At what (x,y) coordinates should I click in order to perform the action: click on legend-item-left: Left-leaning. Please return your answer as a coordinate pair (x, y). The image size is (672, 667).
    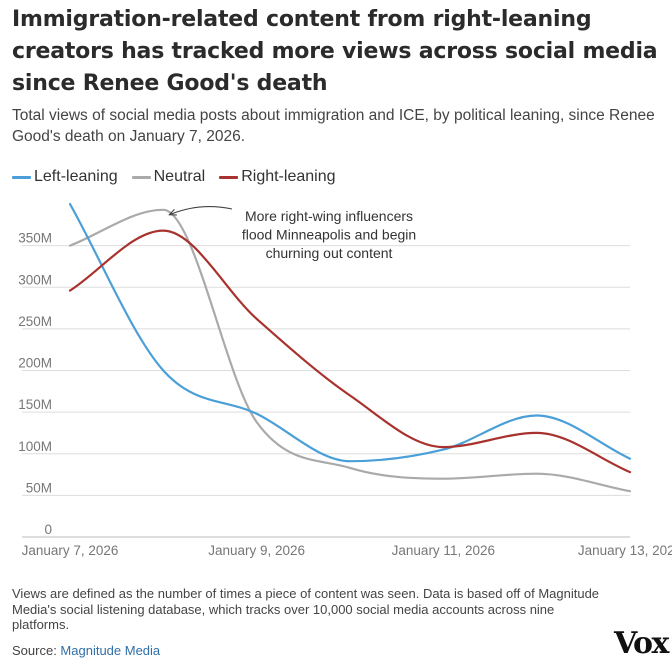
    Looking at the image, I should click on (65, 177).